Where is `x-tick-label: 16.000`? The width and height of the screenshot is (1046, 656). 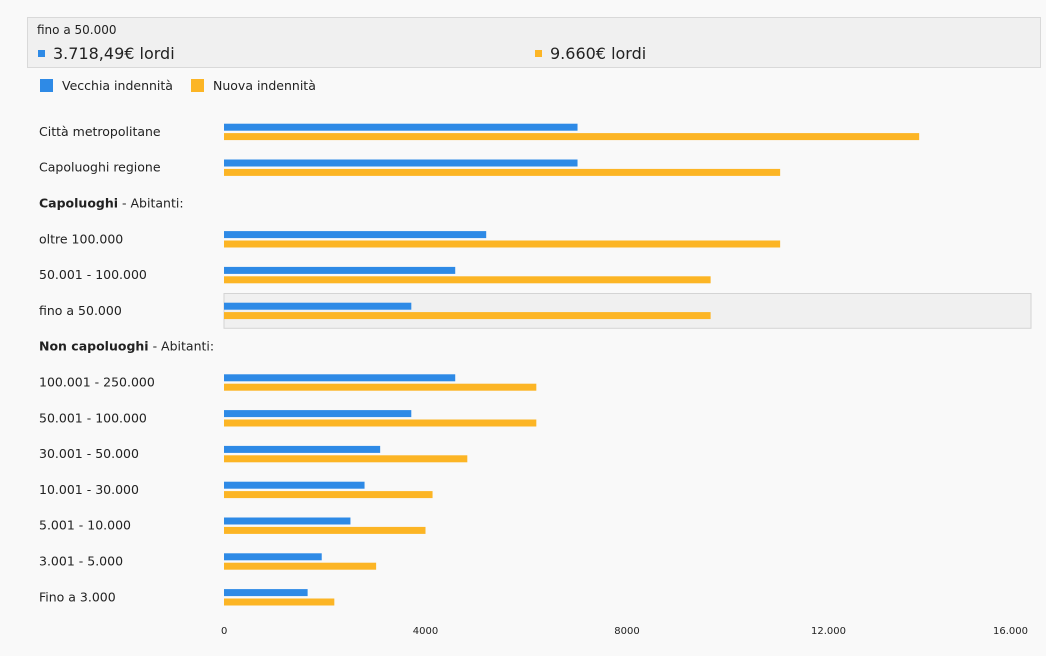 x-tick-label: 16.000 is located at coordinates (1010, 631).